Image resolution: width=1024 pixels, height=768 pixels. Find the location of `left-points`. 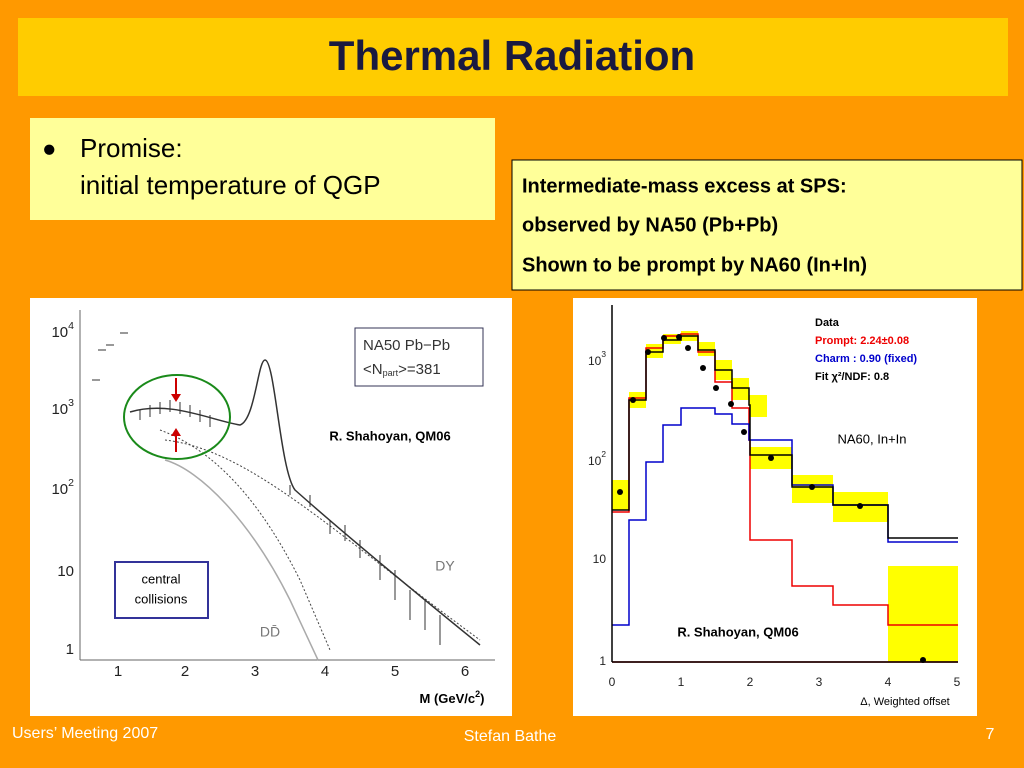

left-points is located at coordinates (266, 488).